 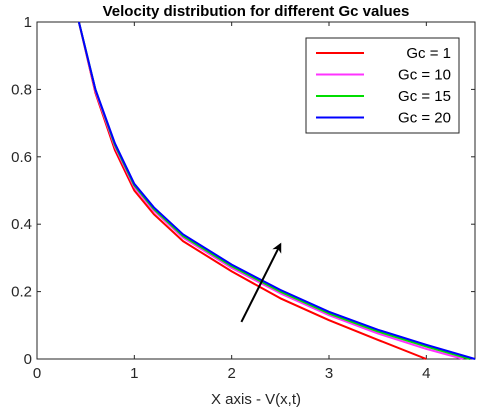 I want to click on trend-arrow, so click(x=261, y=282).